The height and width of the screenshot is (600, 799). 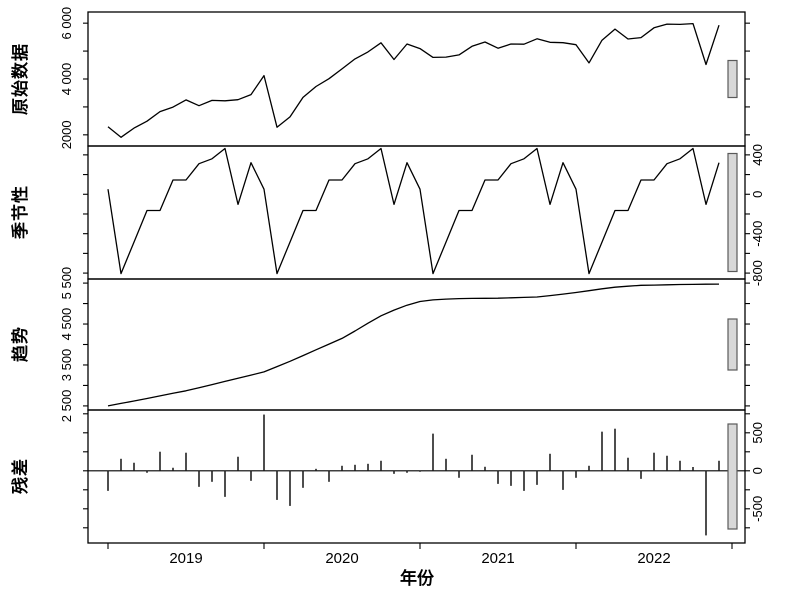 I want to click on tick-label: 4 500, so click(x=66, y=324).